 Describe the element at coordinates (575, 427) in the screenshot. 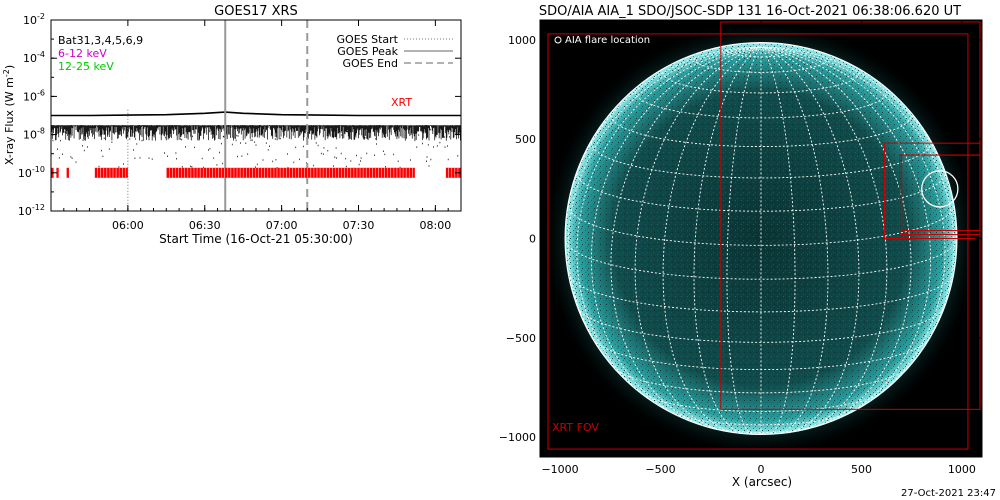

I see `xrt-fov-label: XRT FOV` at that location.